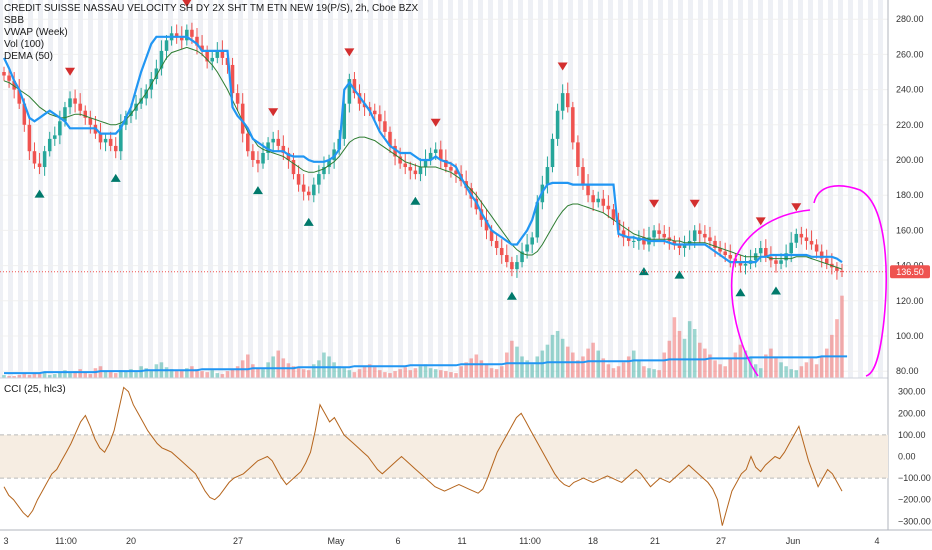 This screenshot has height=550, width=932. What do you see at coordinates (721, 541) in the screenshot?
I see `time-tick-label: 27` at bounding box center [721, 541].